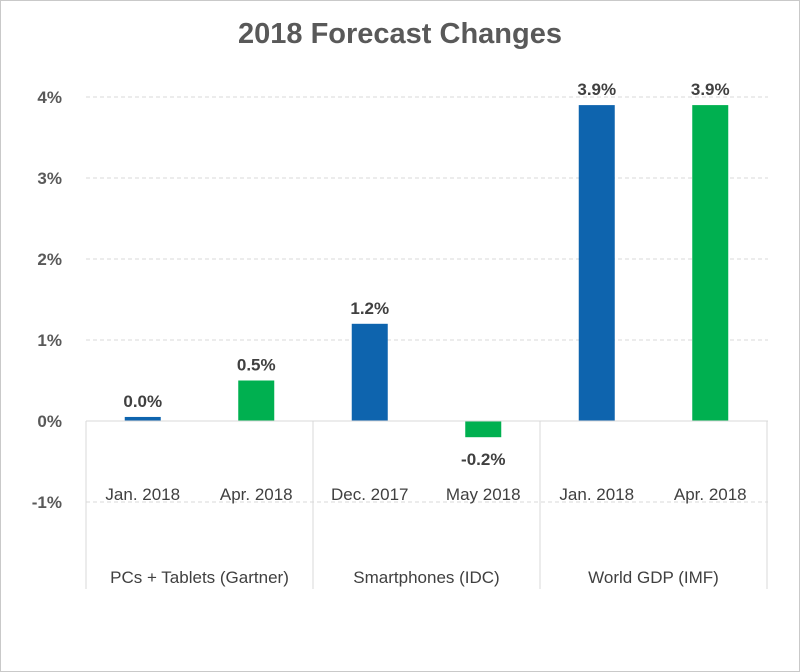 The height and width of the screenshot is (672, 800). Describe the element at coordinates (49, 178) in the screenshot. I see `y-tick-label: 3%` at that location.